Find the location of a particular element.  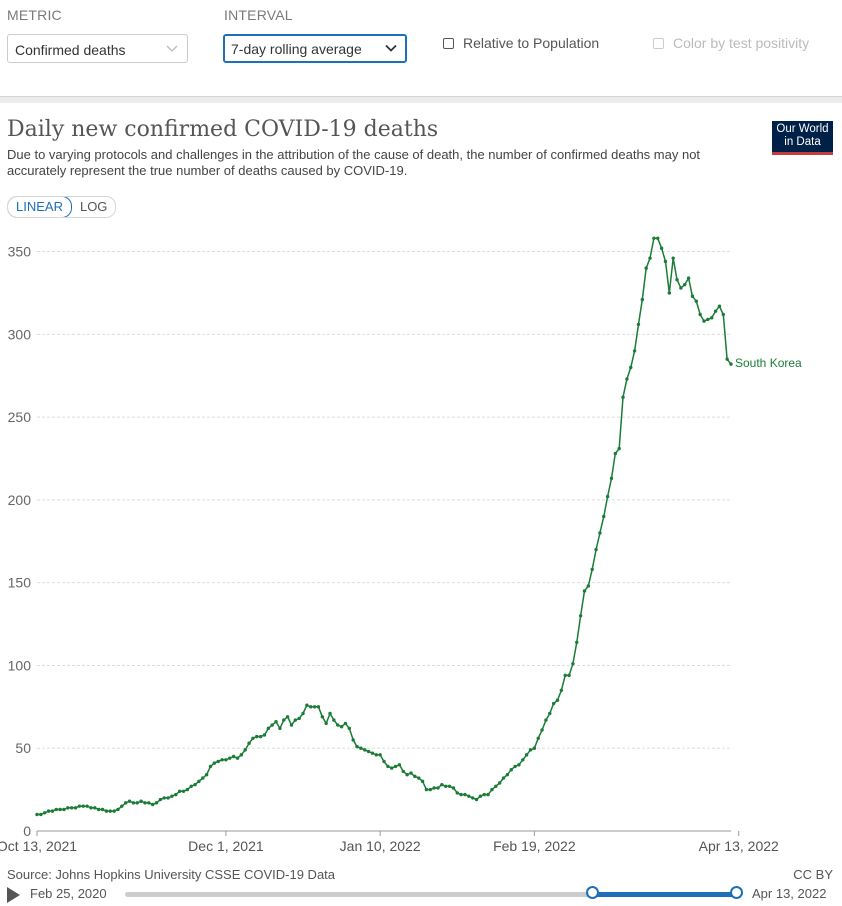

interval-select-value: 7-day rolling average is located at coordinates (296, 49).